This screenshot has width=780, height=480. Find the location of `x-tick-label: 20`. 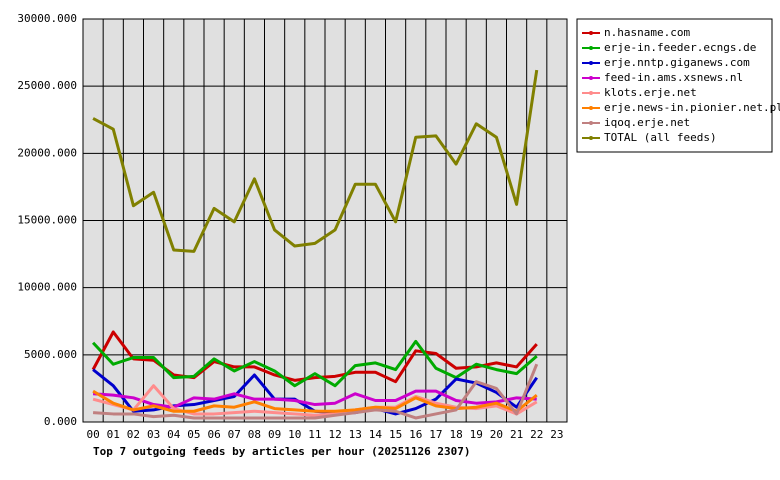

x-tick-label: 20 is located at coordinates (496, 434).